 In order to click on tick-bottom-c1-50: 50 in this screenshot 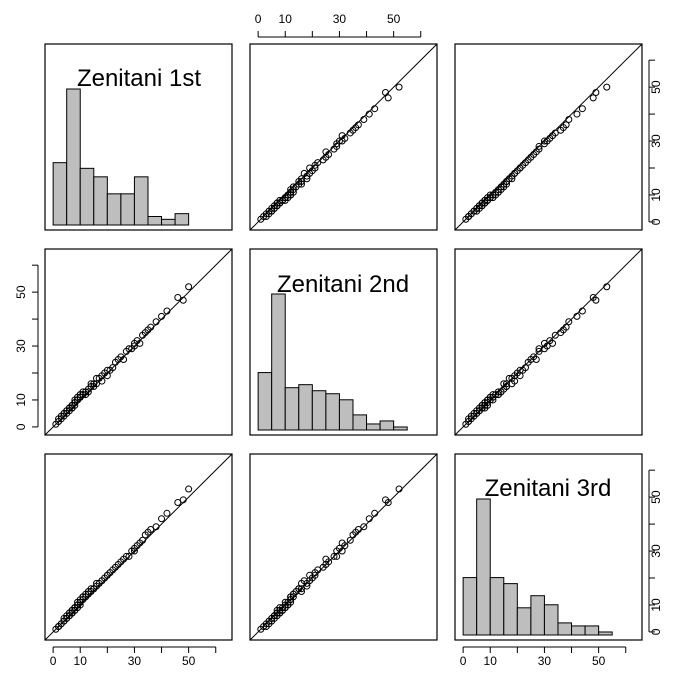, I will do `click(189, 661)`.